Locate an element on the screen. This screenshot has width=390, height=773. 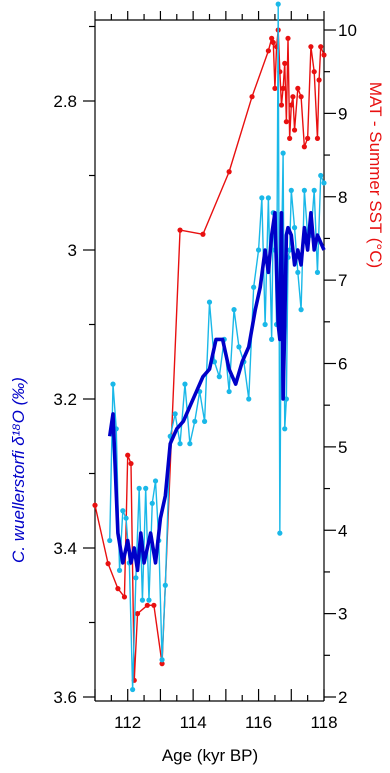
y-left-tick-label: 3.6 is located at coordinates (65, 697).